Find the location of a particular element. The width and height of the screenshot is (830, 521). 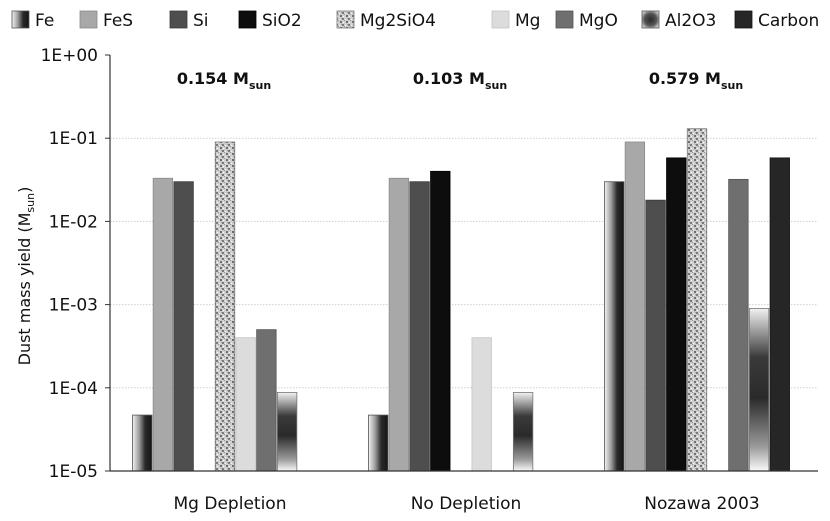

annotations: 0.154 Msun 0.103 Msun 0.579 Msun is located at coordinates (460, 80).